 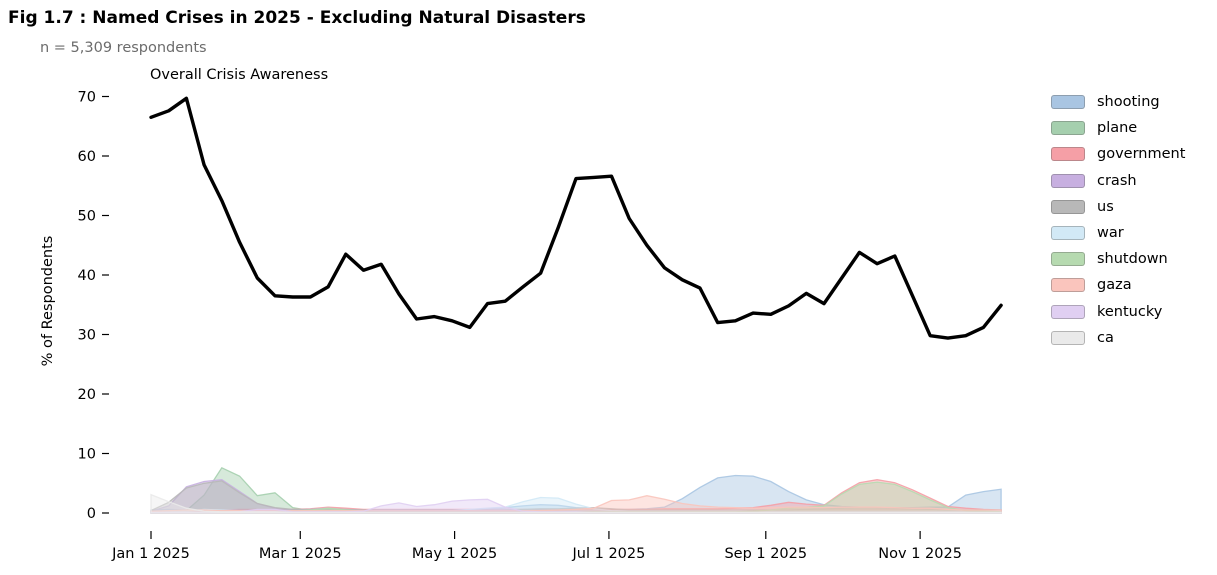 What do you see at coordinates (87, 98) in the screenshot?
I see `y-tick-label: 70` at bounding box center [87, 98].